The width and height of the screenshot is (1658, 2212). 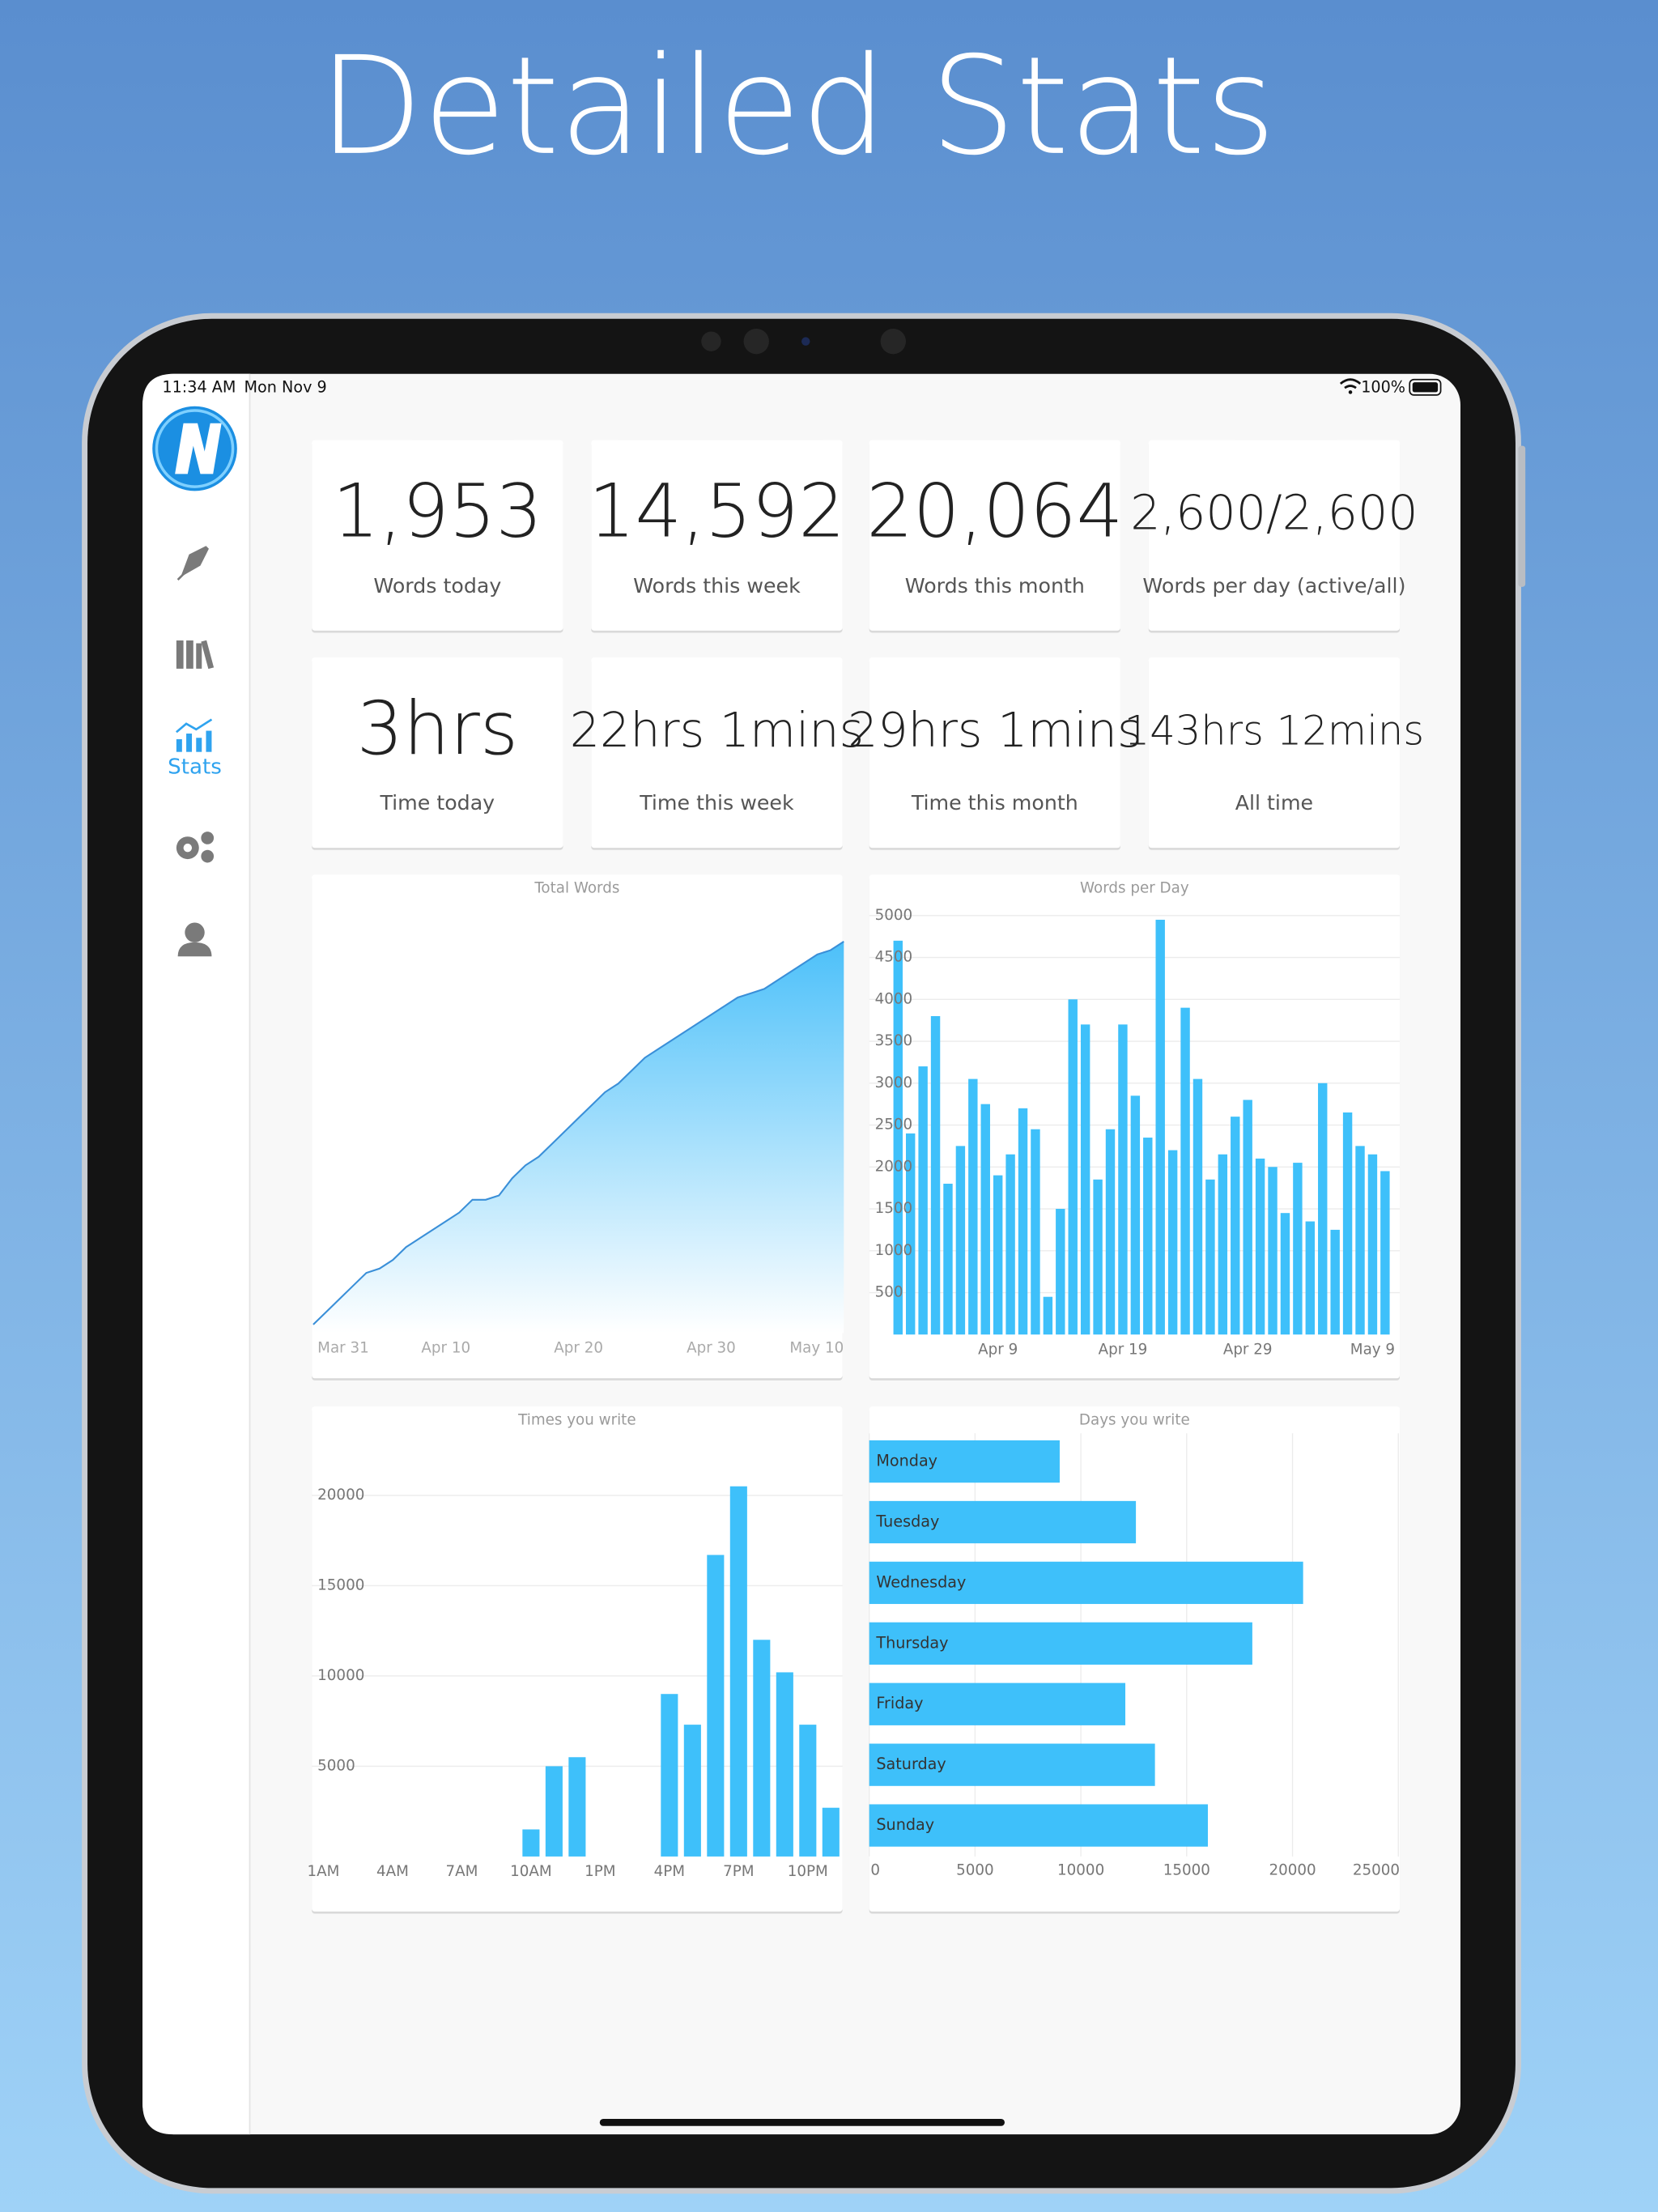 What do you see at coordinates (1080, 1870) in the screenshot?
I see `x-tick-label: 10000` at bounding box center [1080, 1870].